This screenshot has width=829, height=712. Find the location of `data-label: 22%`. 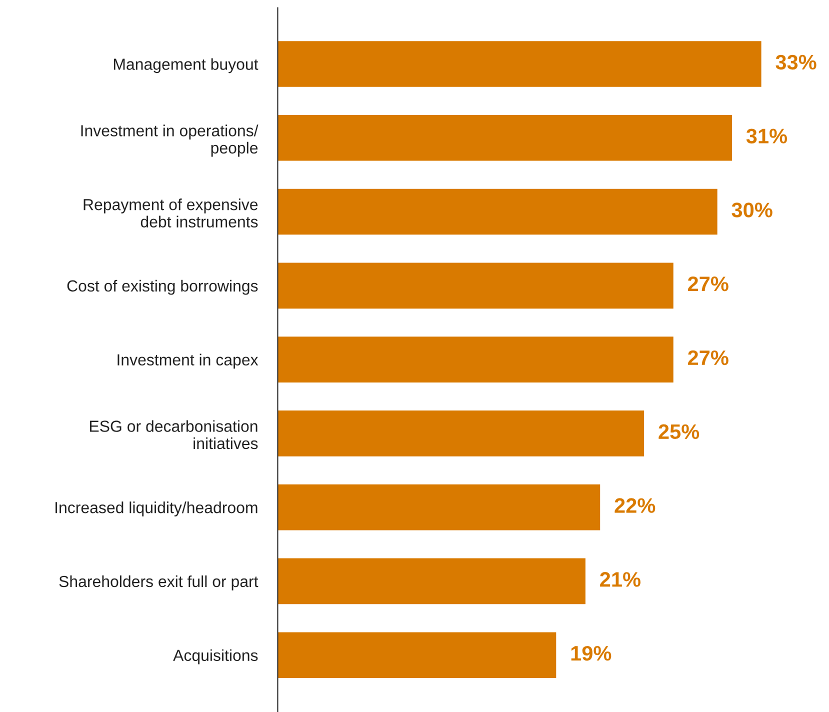

data-label: 22% is located at coordinates (635, 505).